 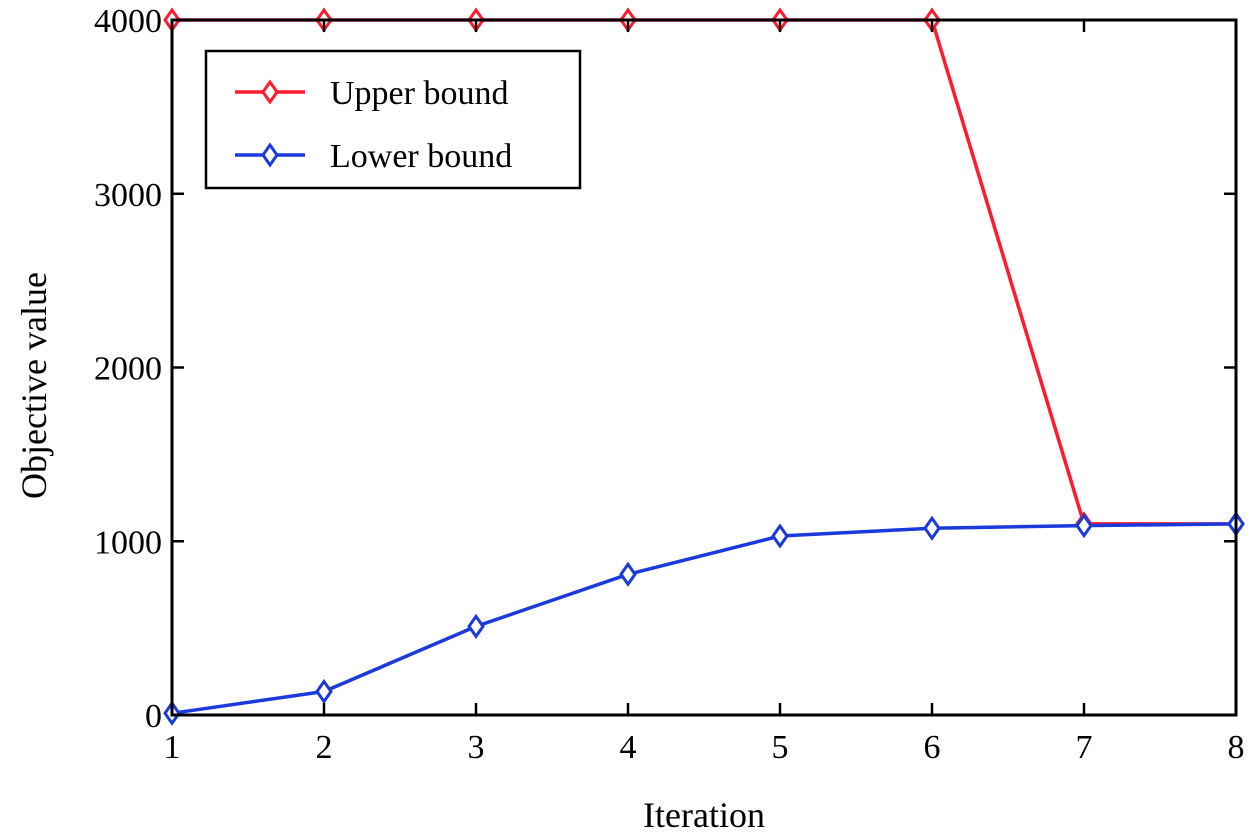 What do you see at coordinates (172, 747) in the screenshot?
I see `x-tick-label-1: 1` at bounding box center [172, 747].